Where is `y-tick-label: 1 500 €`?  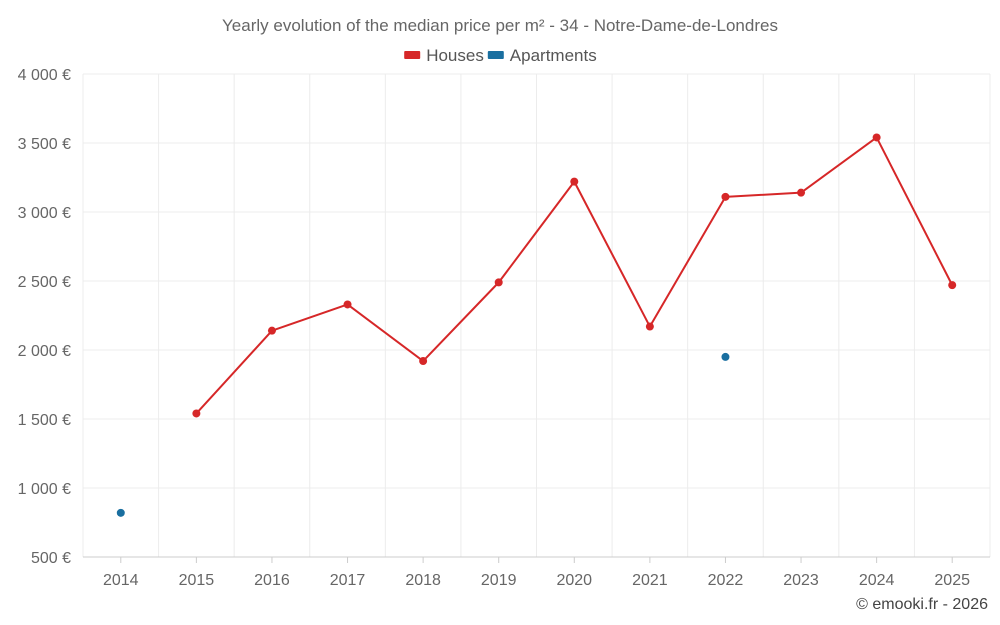
y-tick-label: 1 500 € is located at coordinates (44, 420).